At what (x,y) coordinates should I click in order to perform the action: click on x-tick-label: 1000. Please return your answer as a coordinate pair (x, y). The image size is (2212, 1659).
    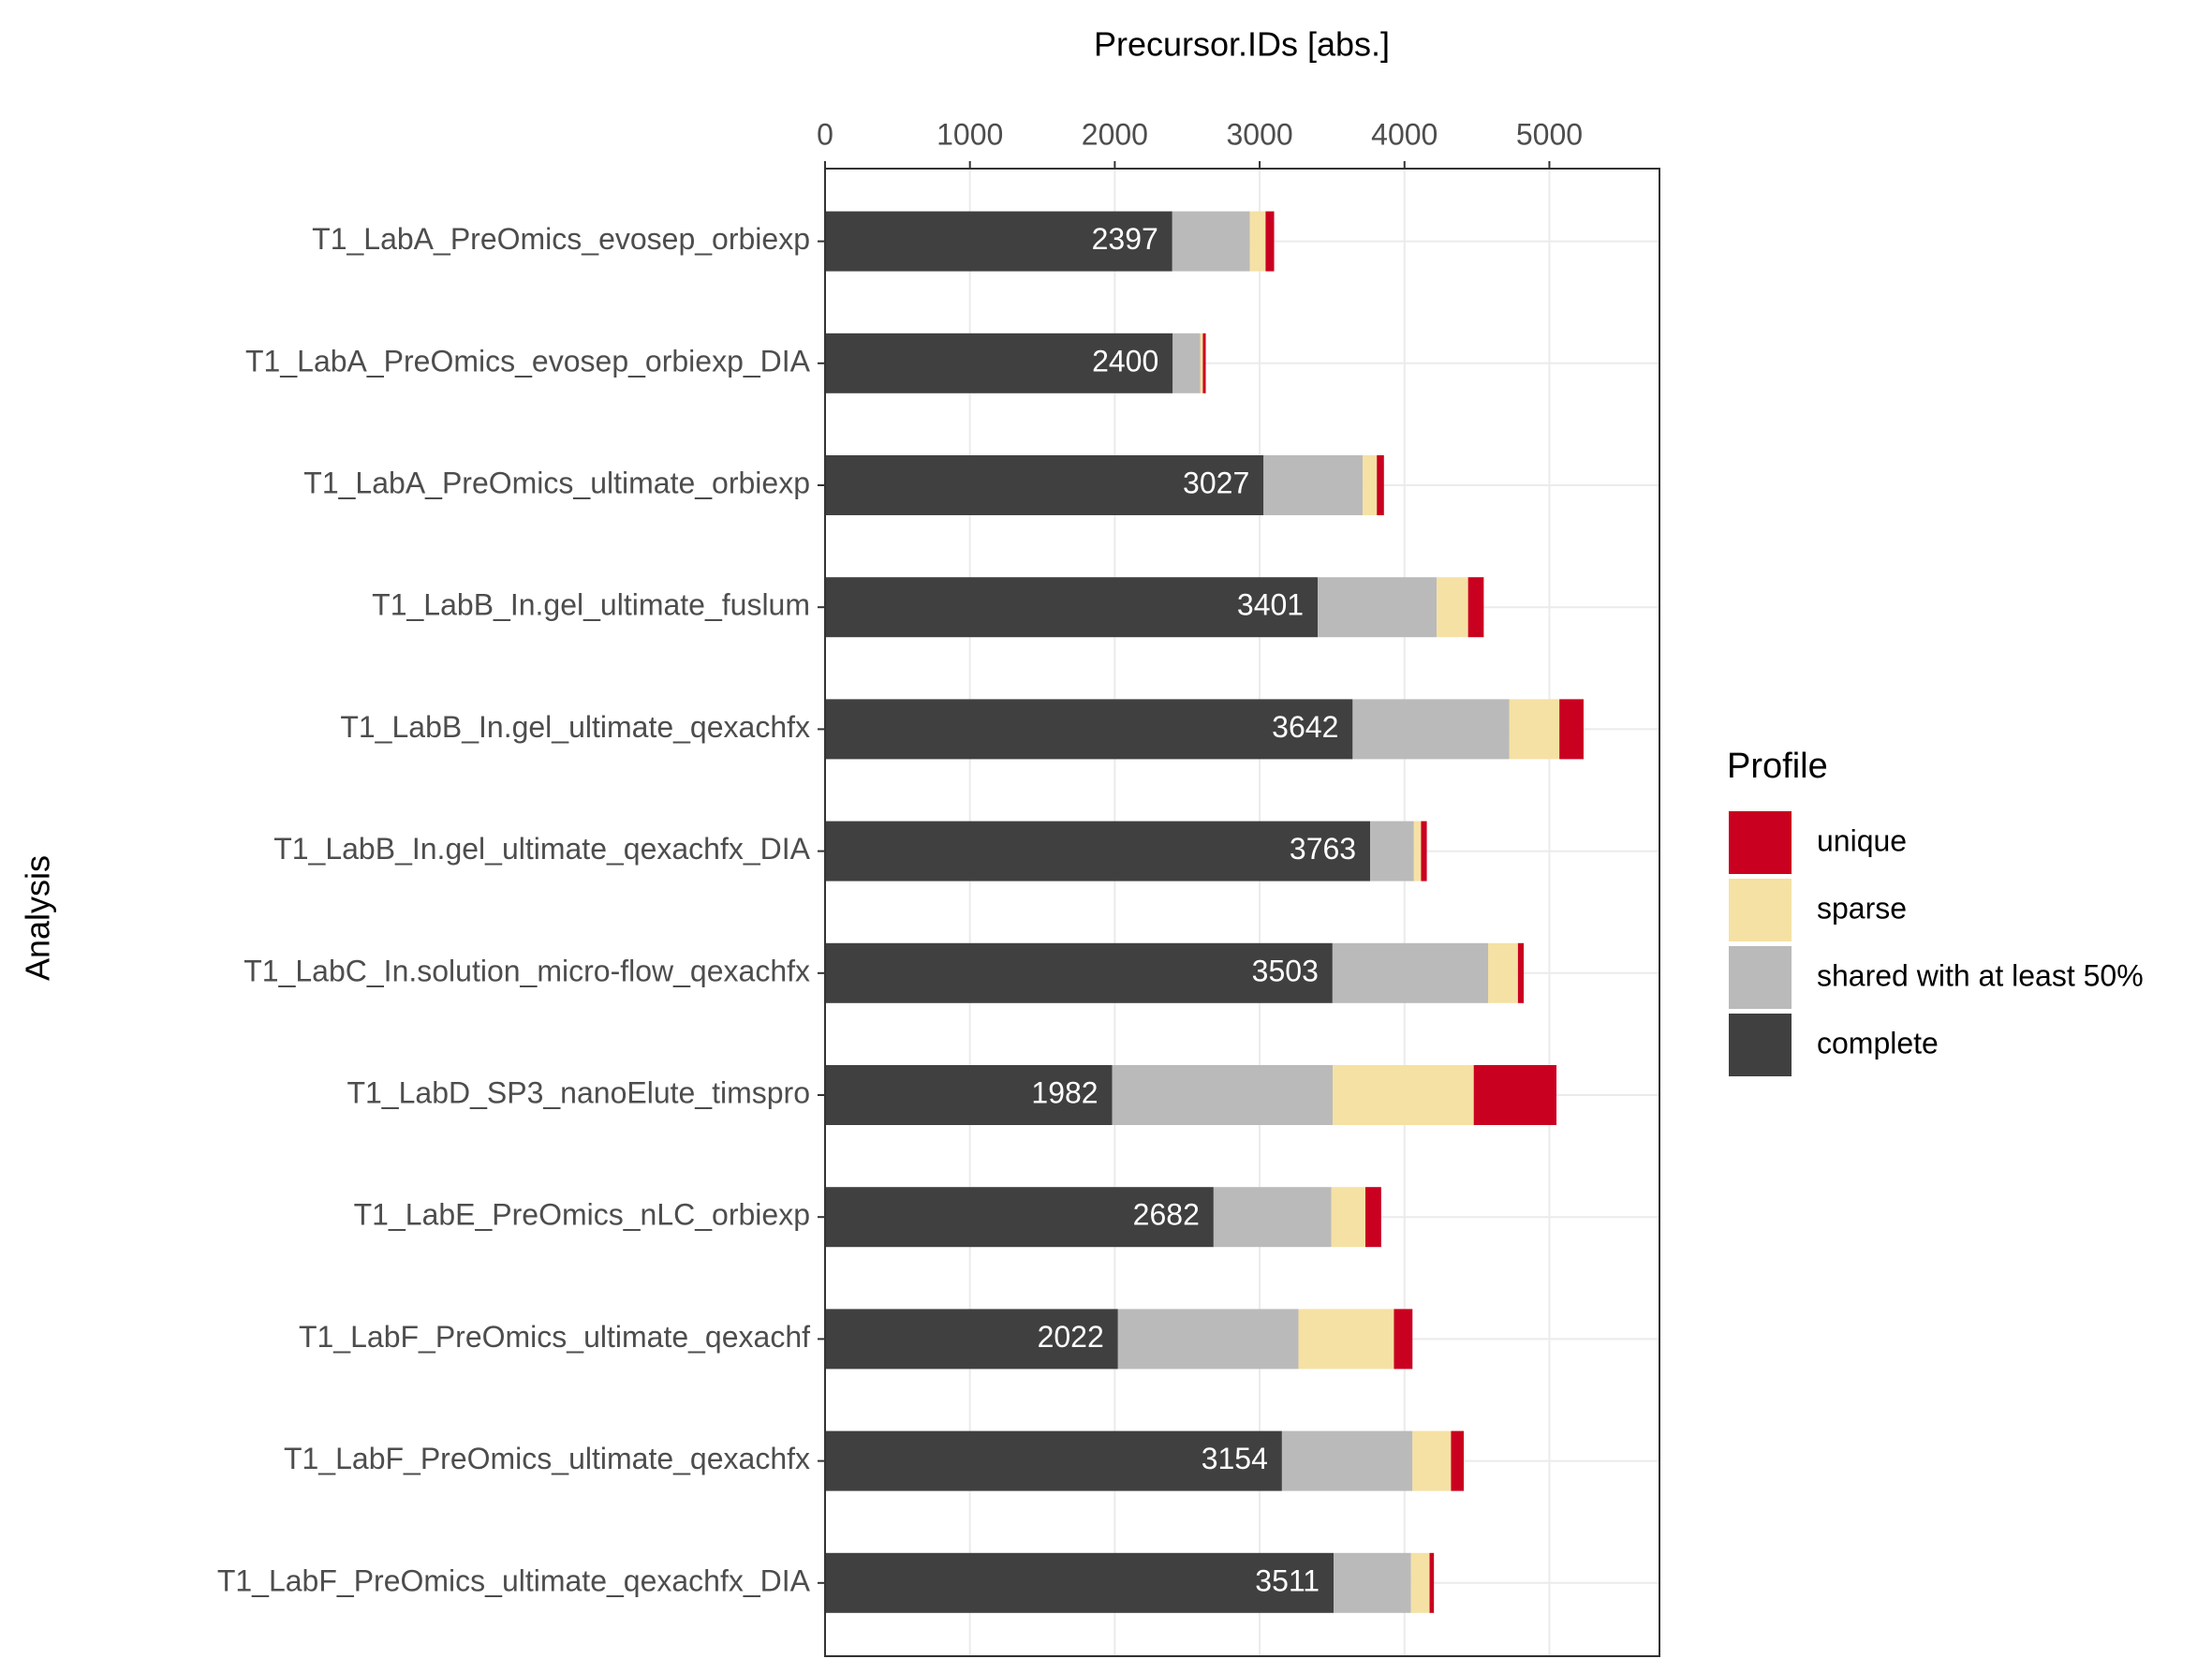
    Looking at the image, I should click on (969, 134).